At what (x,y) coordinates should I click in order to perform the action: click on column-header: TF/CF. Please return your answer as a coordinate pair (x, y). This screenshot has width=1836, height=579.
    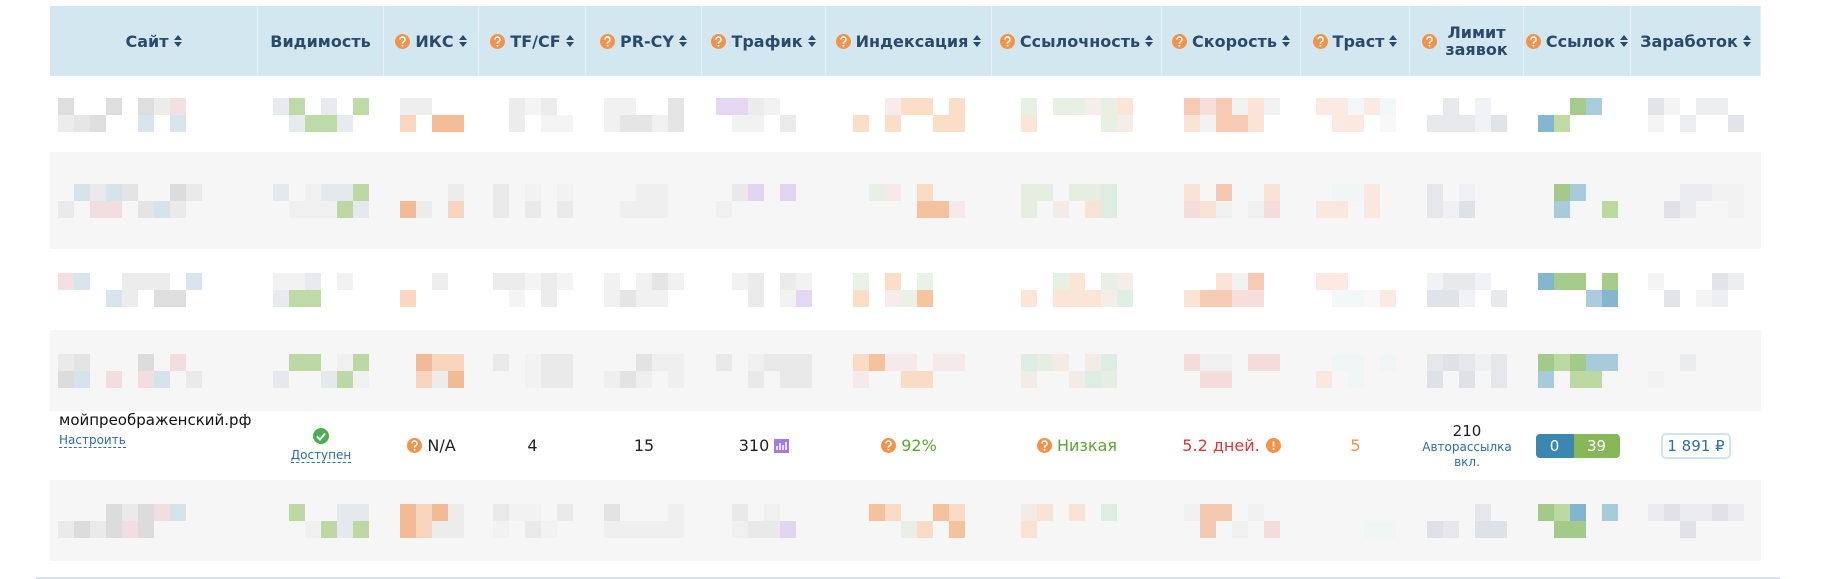
    Looking at the image, I should click on (532, 41).